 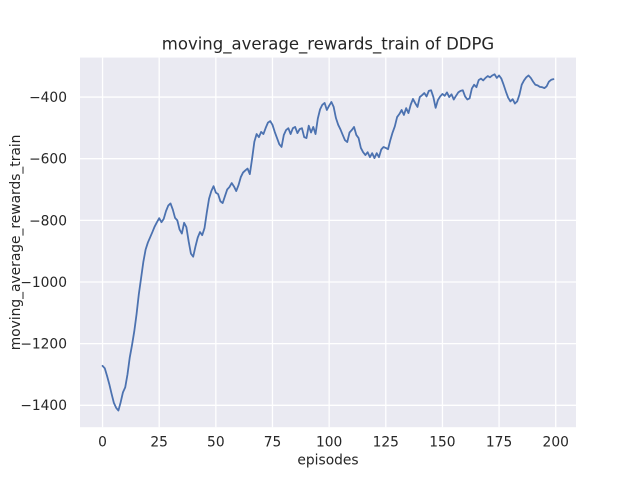 What do you see at coordinates (328, 45) in the screenshot?
I see `chart-title: moving_average_rewards_train of DDPG` at bounding box center [328, 45].